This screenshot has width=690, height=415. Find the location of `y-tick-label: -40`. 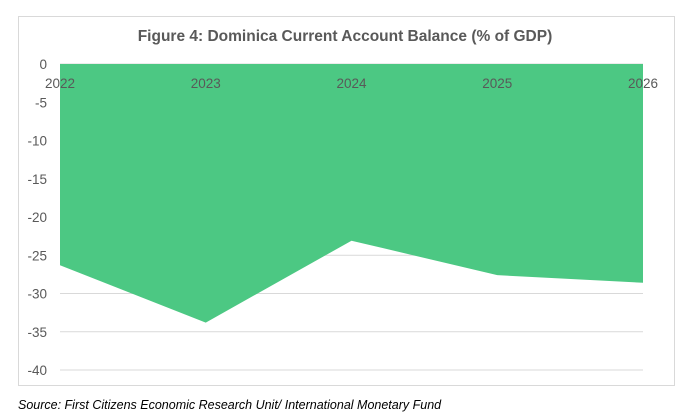

y-tick-label: -40 is located at coordinates (37, 370).